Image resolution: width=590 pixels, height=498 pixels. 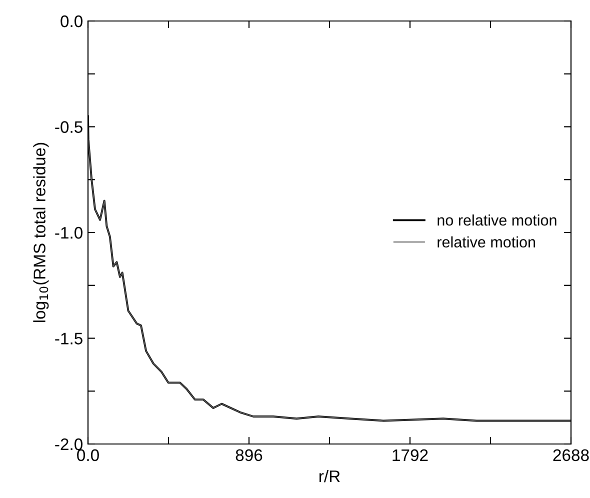 What do you see at coordinates (571, 455) in the screenshot?
I see `x-tick-label: 2688` at bounding box center [571, 455].